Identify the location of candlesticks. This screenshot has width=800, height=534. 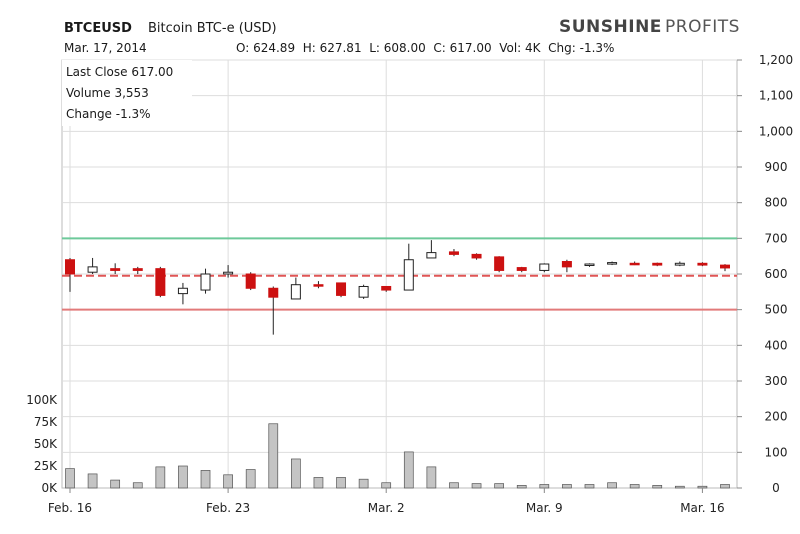
(397, 287).